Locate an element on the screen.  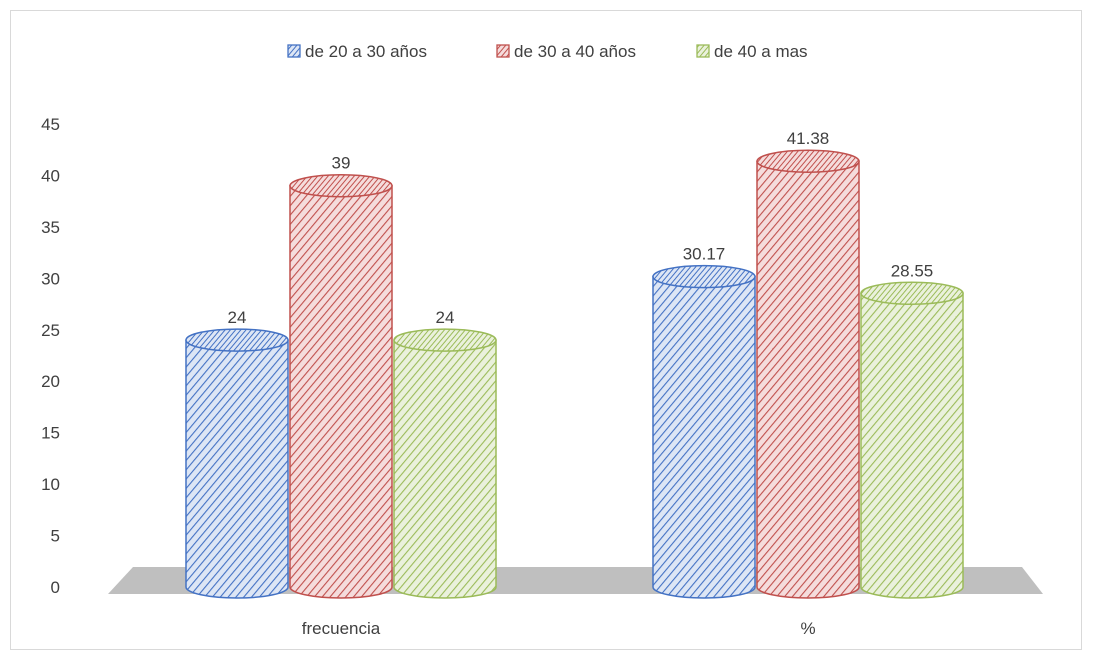
data-label: 39 is located at coordinates (341, 163).